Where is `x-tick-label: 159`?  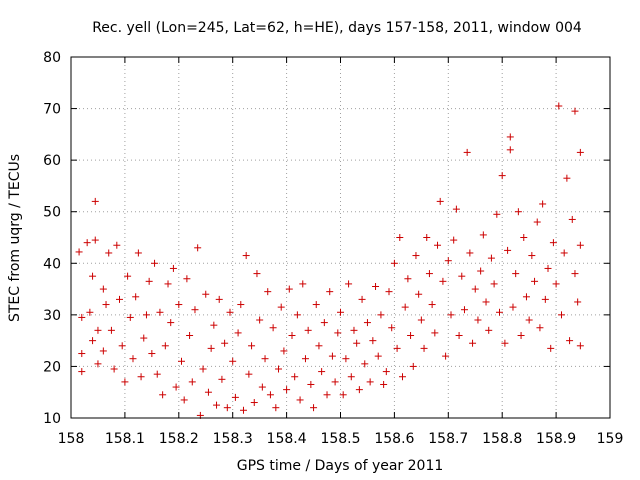 x-tick-label: 159 is located at coordinates (610, 439).